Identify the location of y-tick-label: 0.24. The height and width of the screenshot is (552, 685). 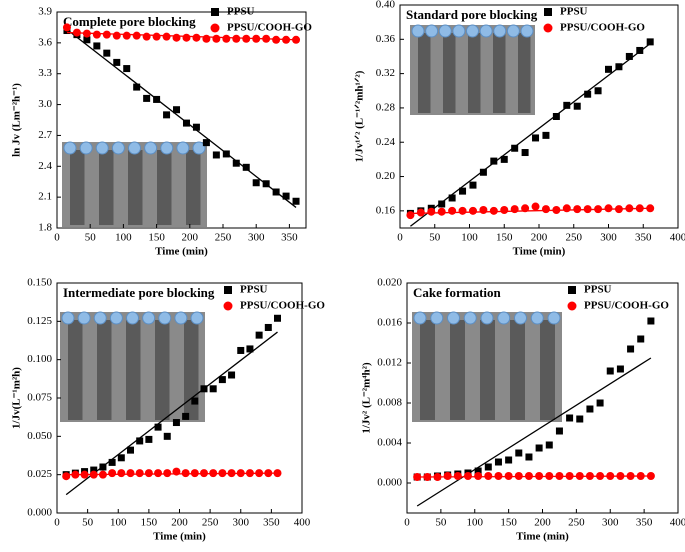
(386, 142).